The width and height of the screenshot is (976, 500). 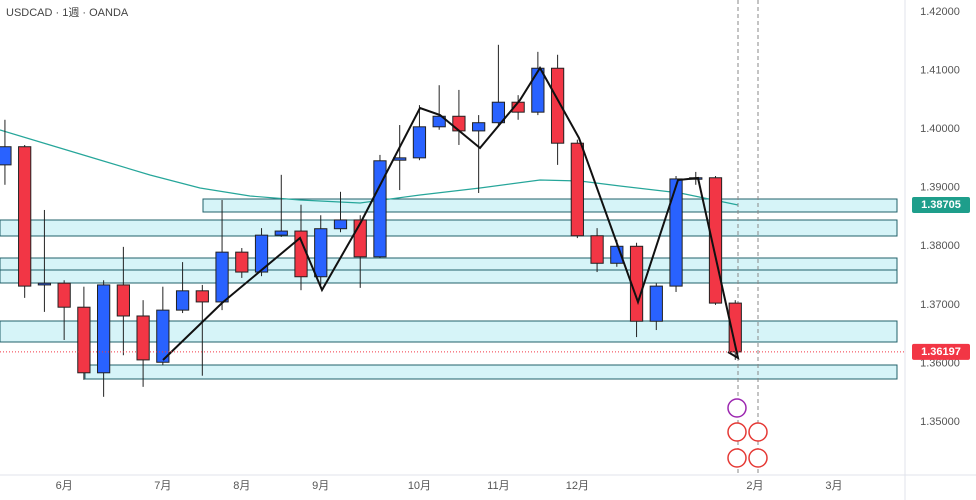 I want to click on price-tag-label: 1.38705, so click(x=941, y=205).